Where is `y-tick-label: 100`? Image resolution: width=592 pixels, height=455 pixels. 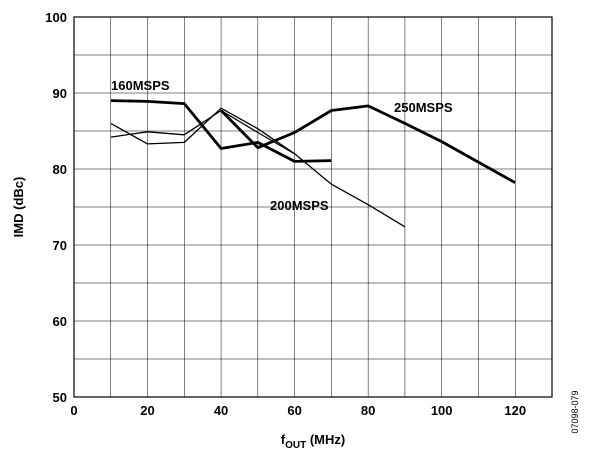 y-tick-label: 100 is located at coordinates (56, 17).